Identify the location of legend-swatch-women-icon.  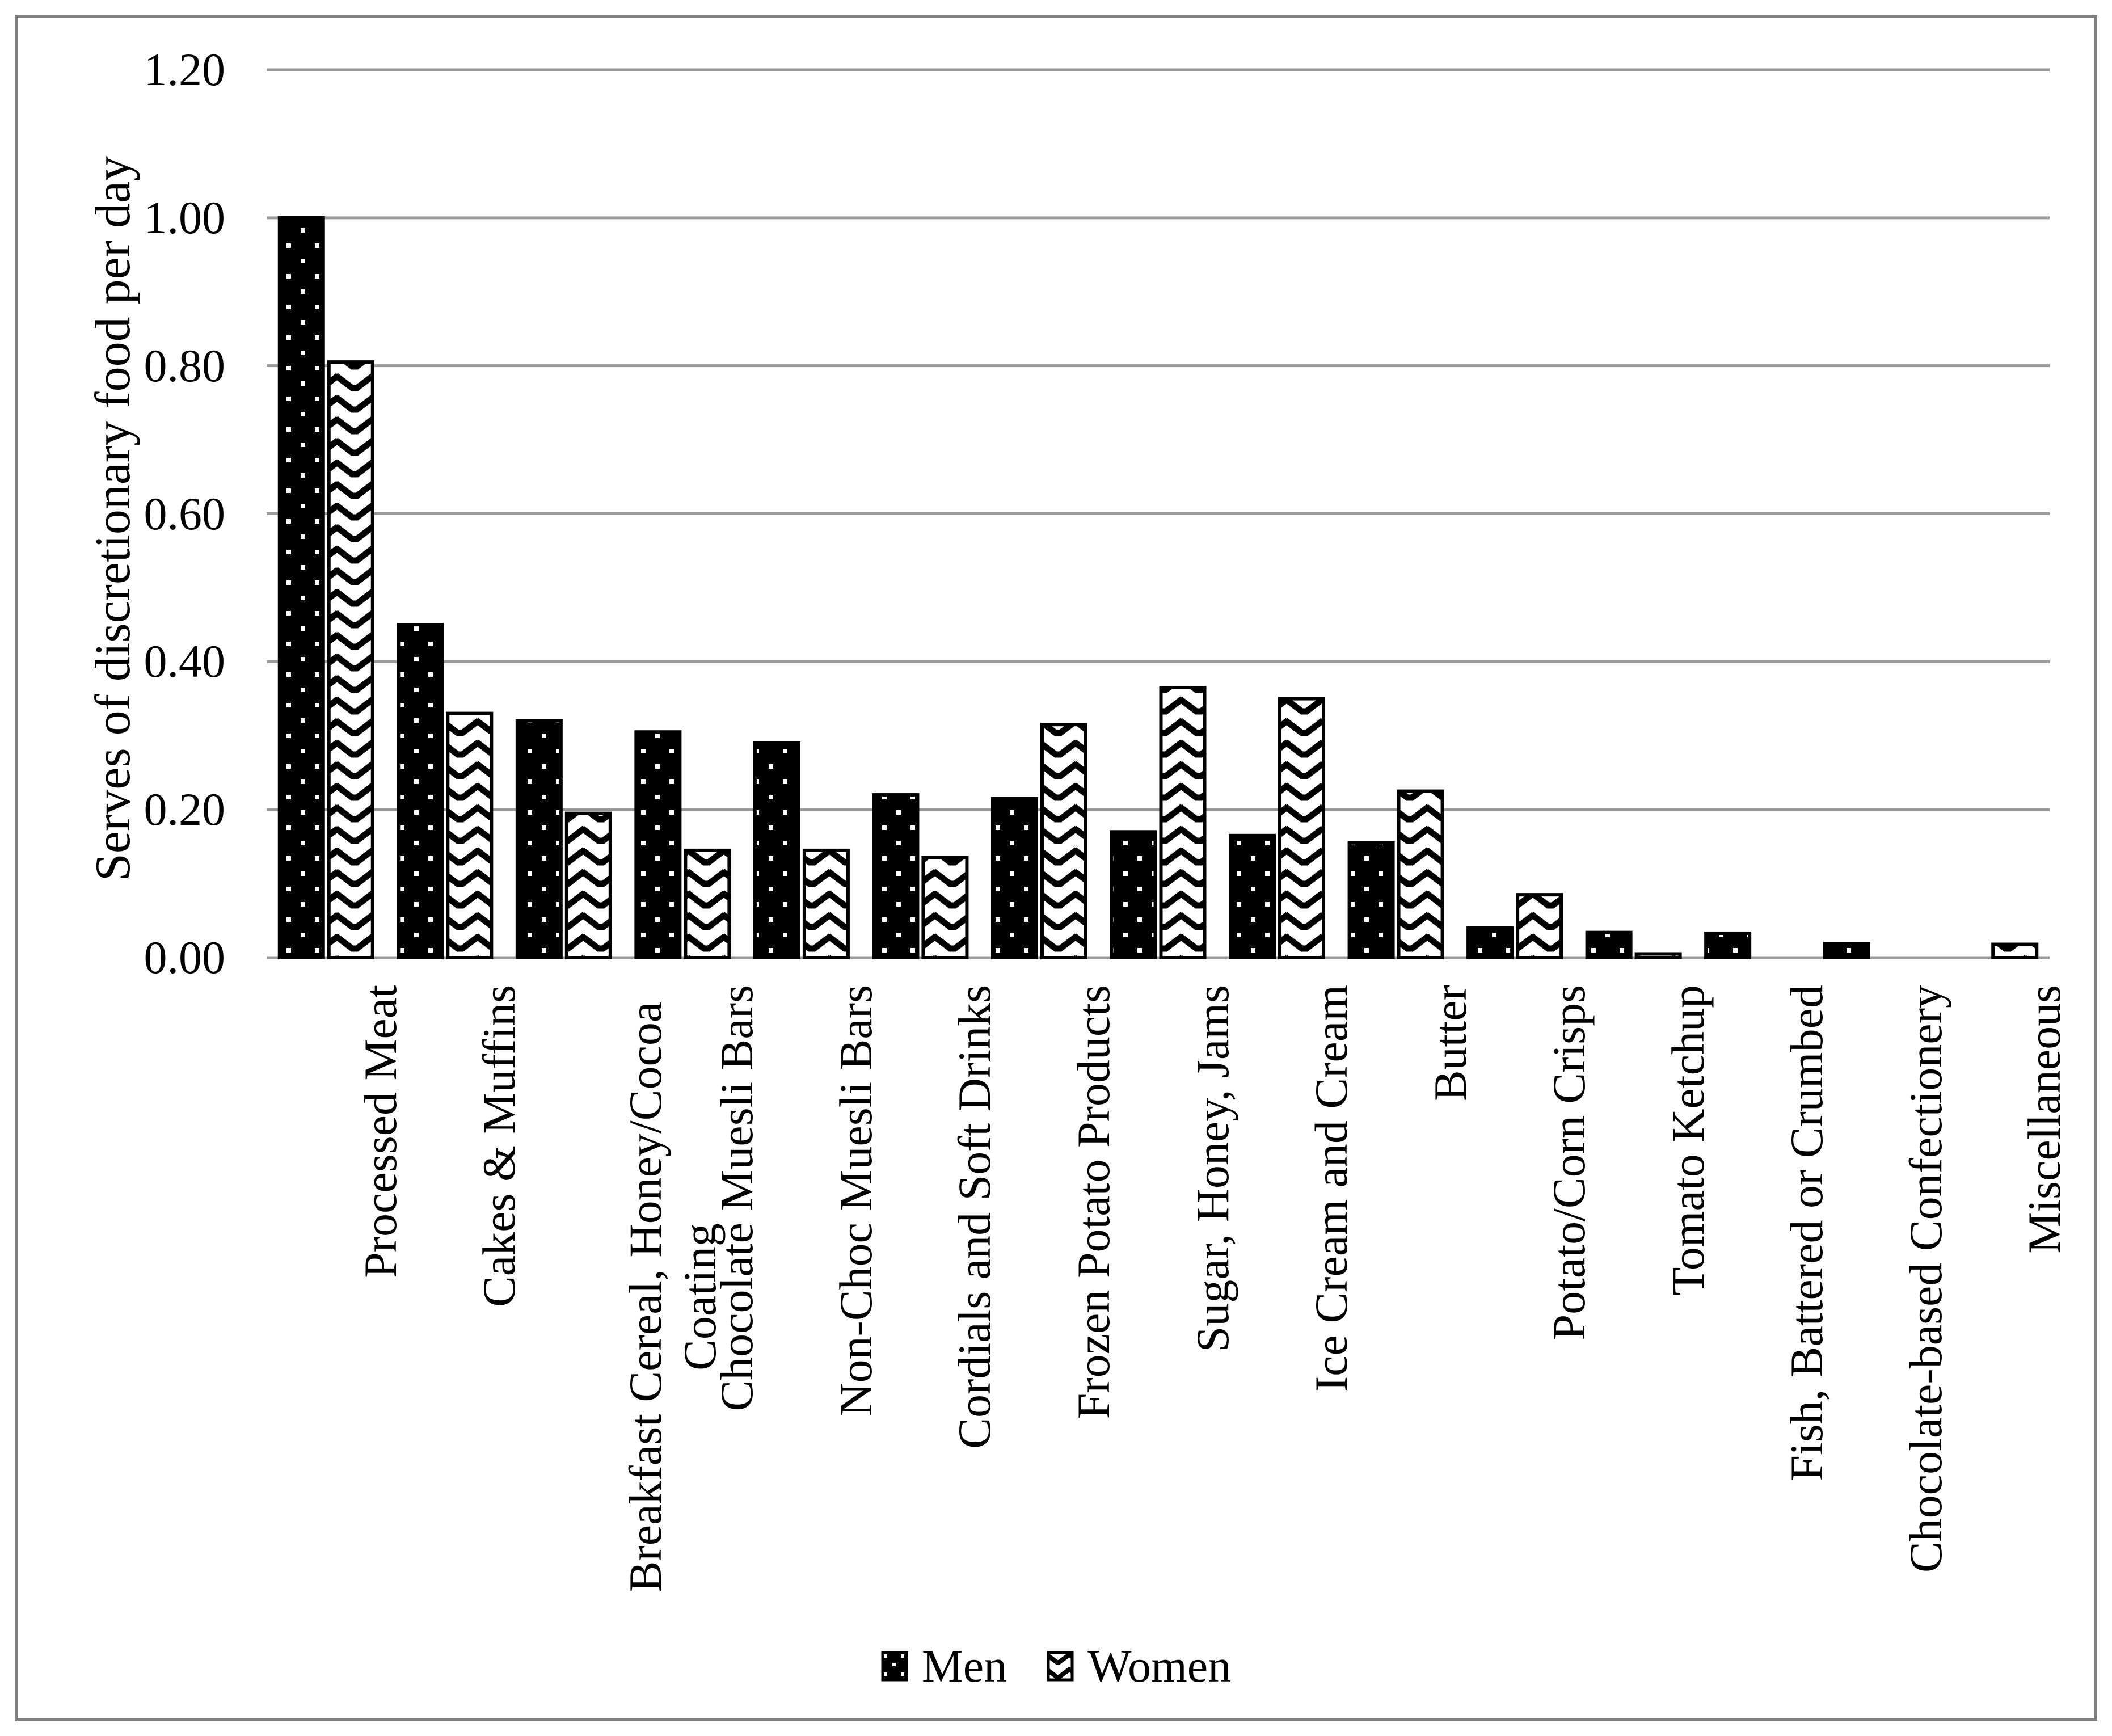
(1060, 1667).